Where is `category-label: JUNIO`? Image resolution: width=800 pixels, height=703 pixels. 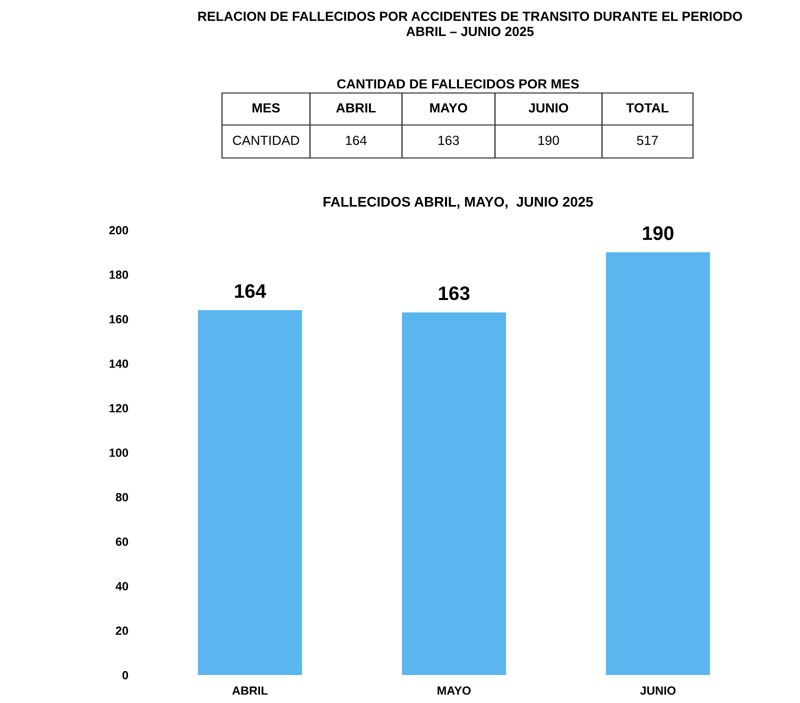 category-label: JUNIO is located at coordinates (548, 108).